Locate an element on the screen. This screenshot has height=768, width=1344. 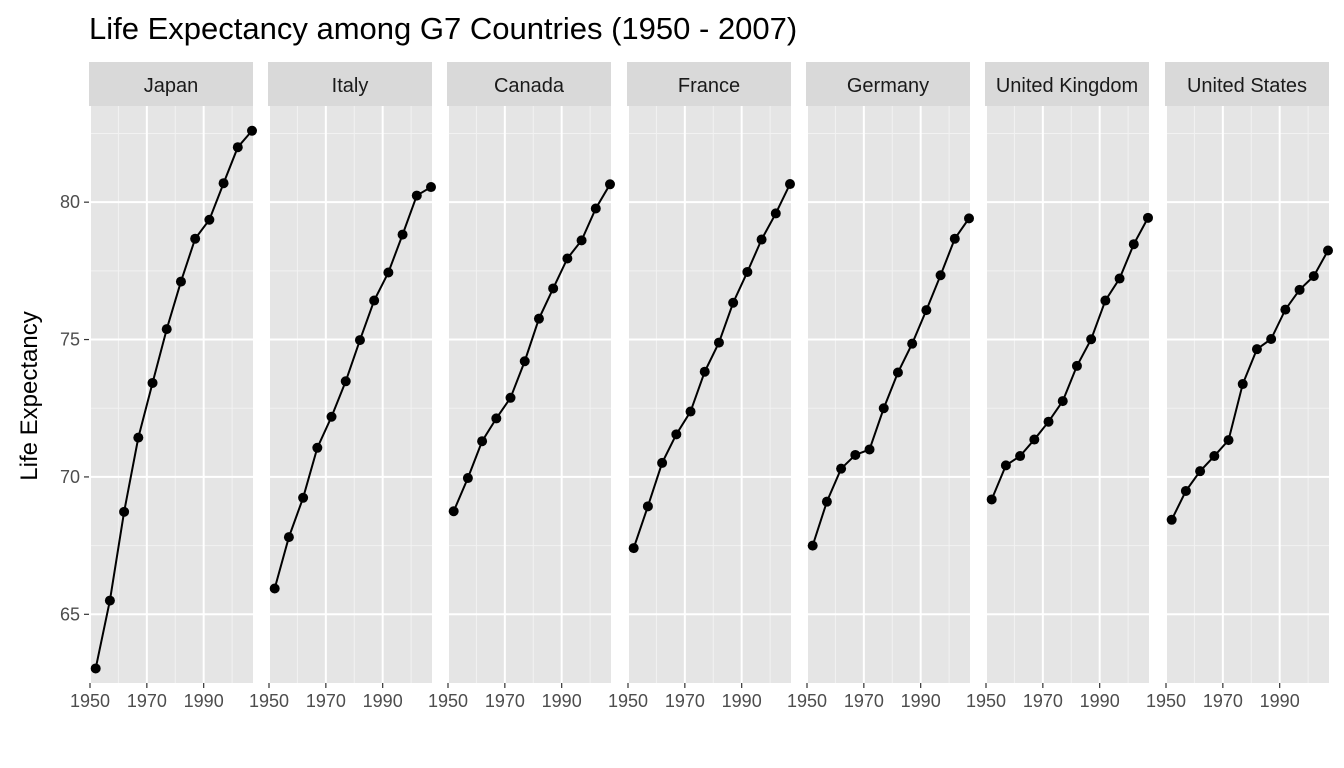
facet-panel-japan: Japan 1950 1970 1990 is located at coordinates (163, 386).